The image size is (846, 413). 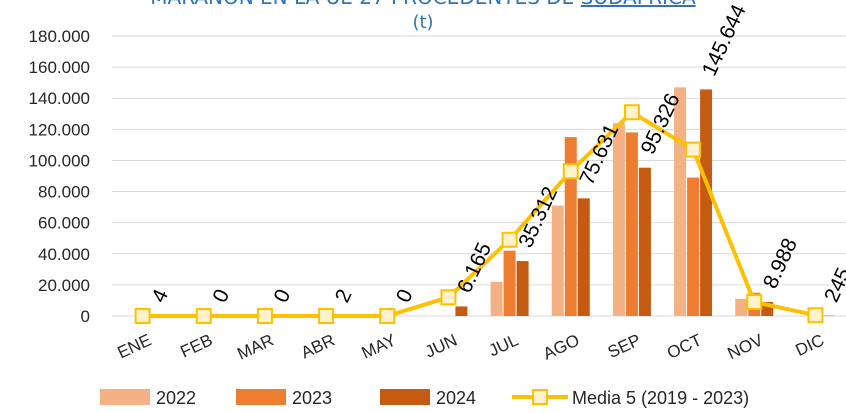 What do you see at coordinates (503, 345) in the screenshot?
I see `x-tick-label: JUL` at bounding box center [503, 345].